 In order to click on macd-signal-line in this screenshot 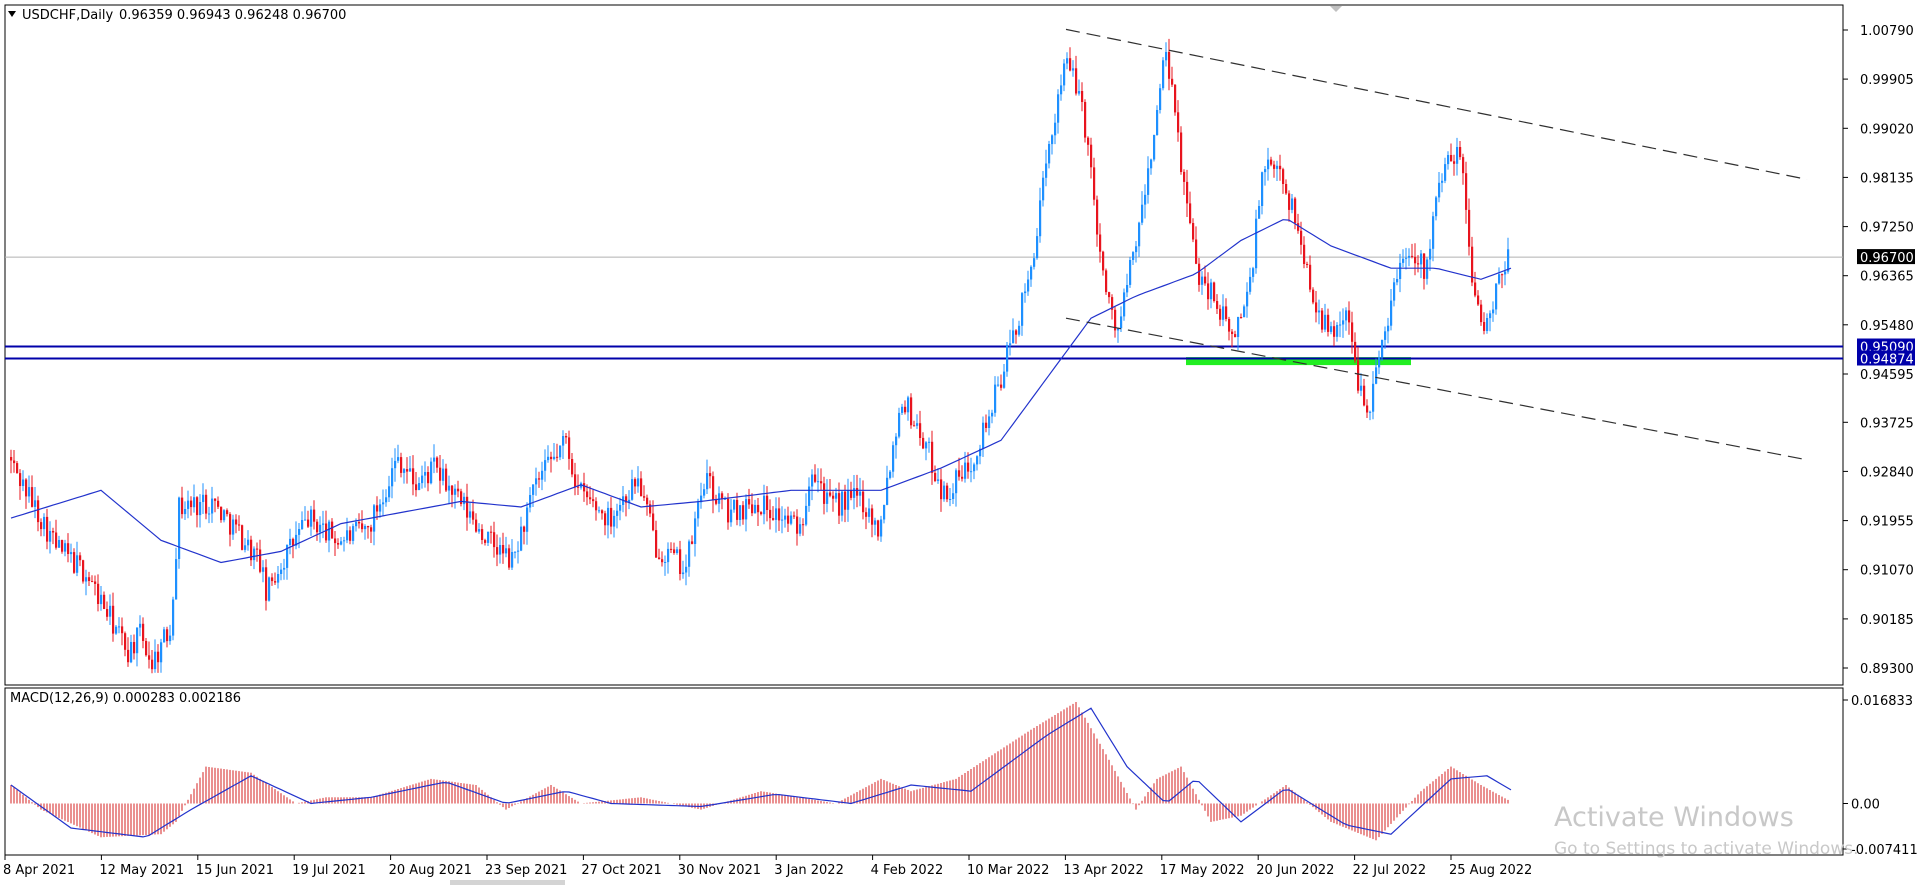, I will do `click(761, 772)`.